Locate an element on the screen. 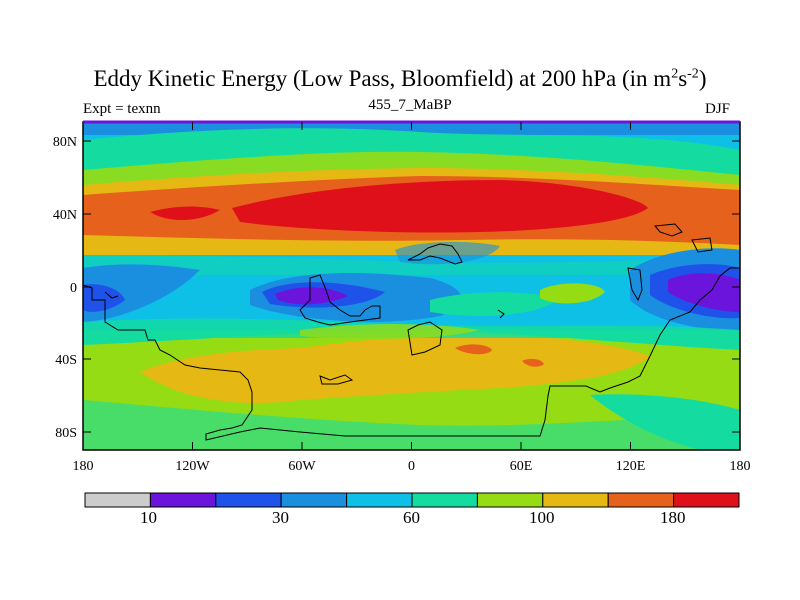 This screenshot has width=800, height=600. colorbar-label: 30 is located at coordinates (280, 517).